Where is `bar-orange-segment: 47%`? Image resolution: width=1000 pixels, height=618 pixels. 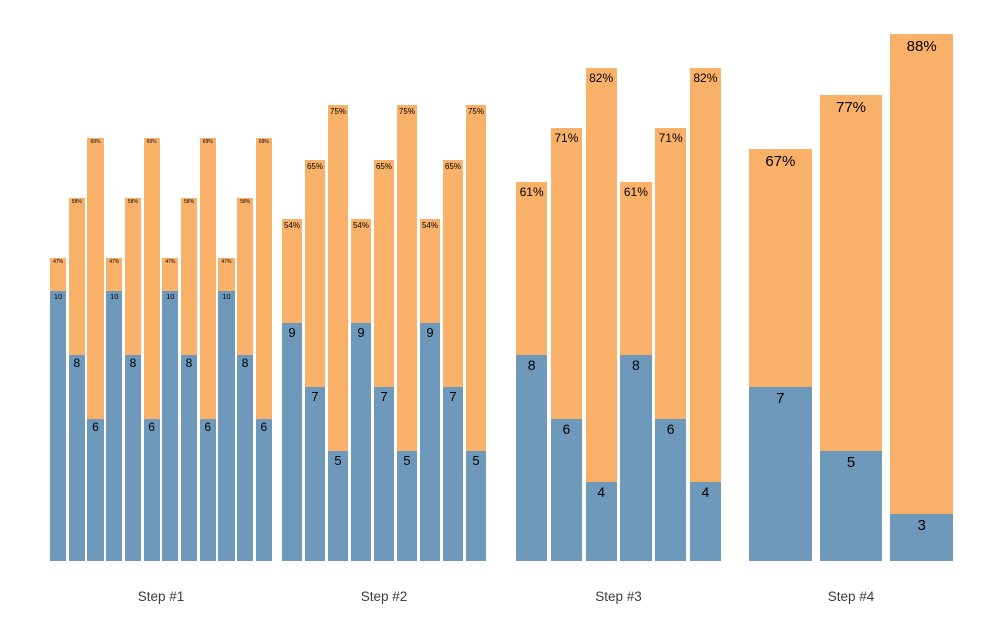 bar-orange-segment: 47% is located at coordinates (170, 274).